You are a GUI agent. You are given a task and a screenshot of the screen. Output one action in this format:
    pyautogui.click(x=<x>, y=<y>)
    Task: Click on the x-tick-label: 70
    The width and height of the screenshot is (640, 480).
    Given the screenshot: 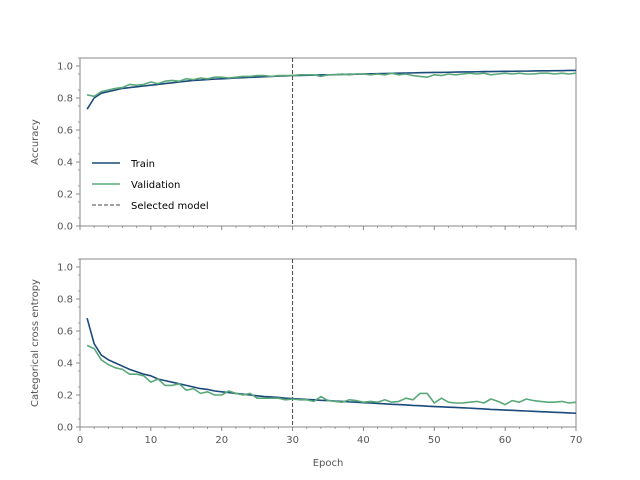 What is the action you would take?
    pyautogui.click(x=576, y=440)
    